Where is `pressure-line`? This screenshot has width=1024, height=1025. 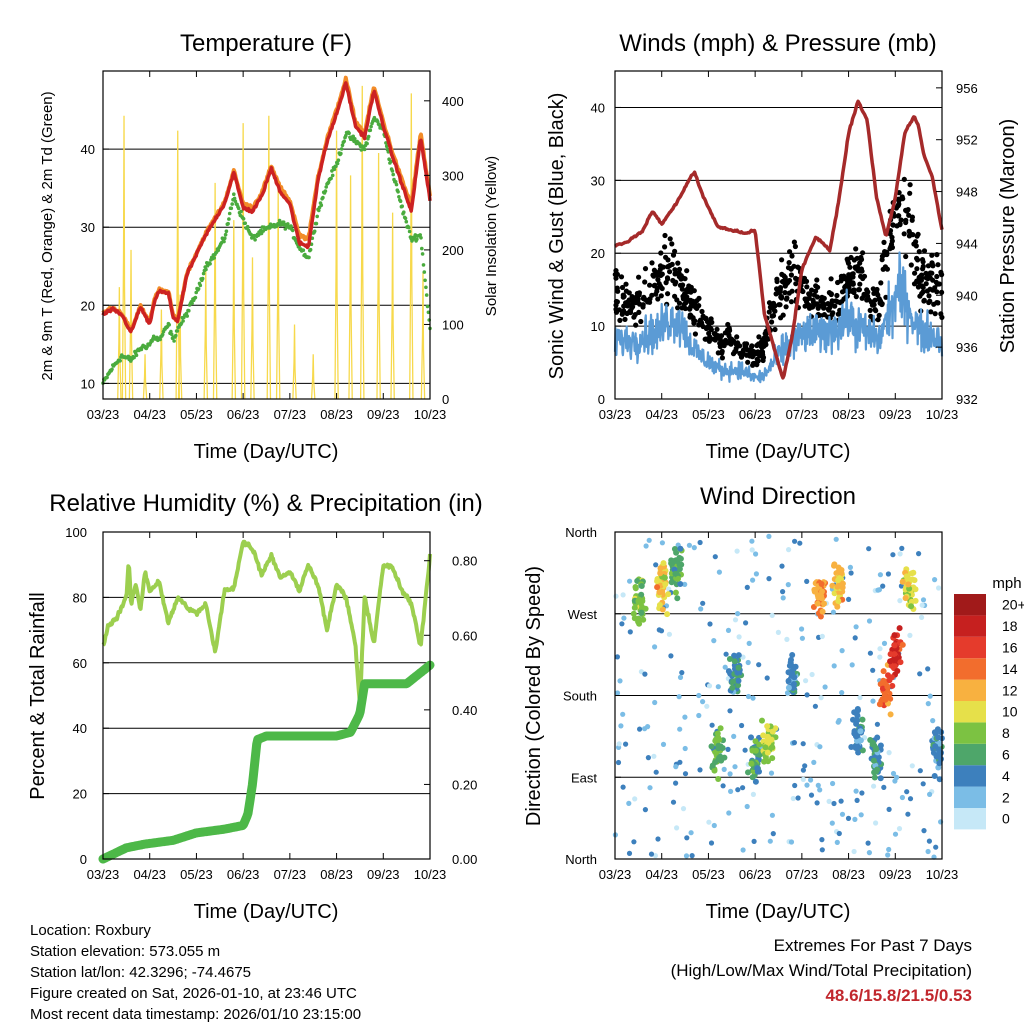
pressure-line is located at coordinates (779, 239).